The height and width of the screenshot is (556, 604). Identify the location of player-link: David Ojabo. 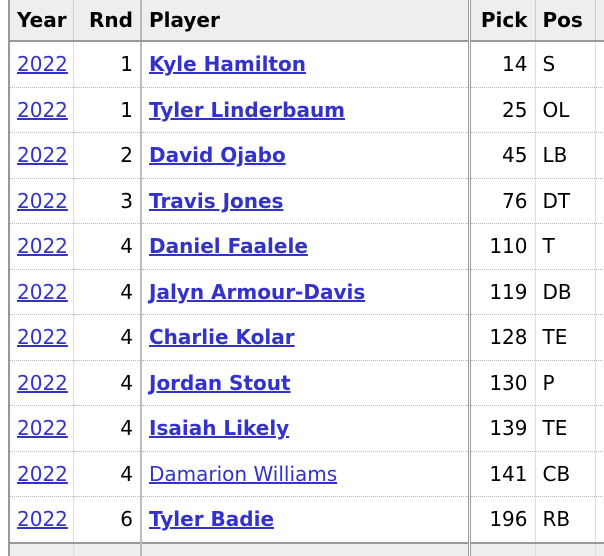
(217, 155).